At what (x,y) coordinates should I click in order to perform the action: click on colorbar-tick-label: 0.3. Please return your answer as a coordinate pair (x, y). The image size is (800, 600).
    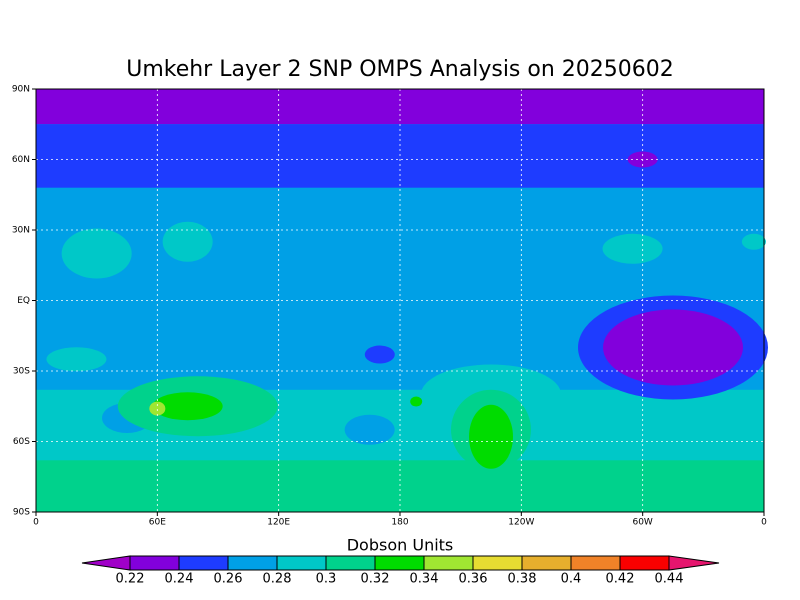
    Looking at the image, I should click on (326, 579).